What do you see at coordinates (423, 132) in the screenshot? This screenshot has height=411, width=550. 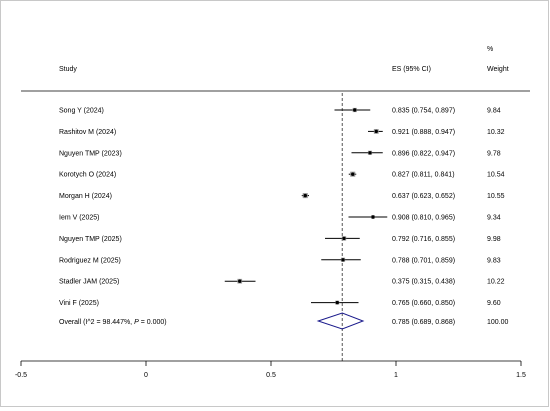 I see `study-es-text: 0.921 (0.888, 0.947)` at bounding box center [423, 132].